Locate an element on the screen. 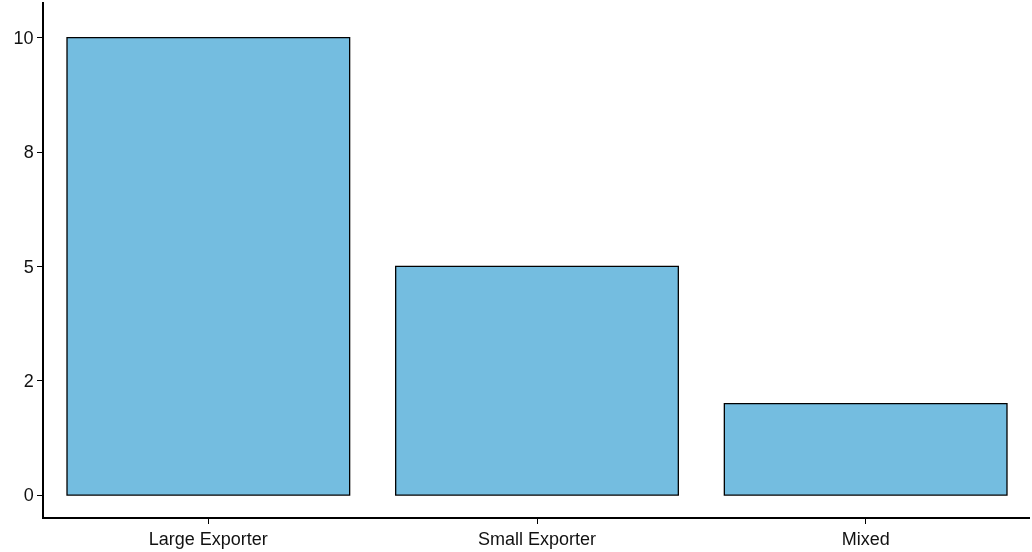 The height and width of the screenshot is (552, 1032). y-tick-label: 0 is located at coordinates (28, 495).